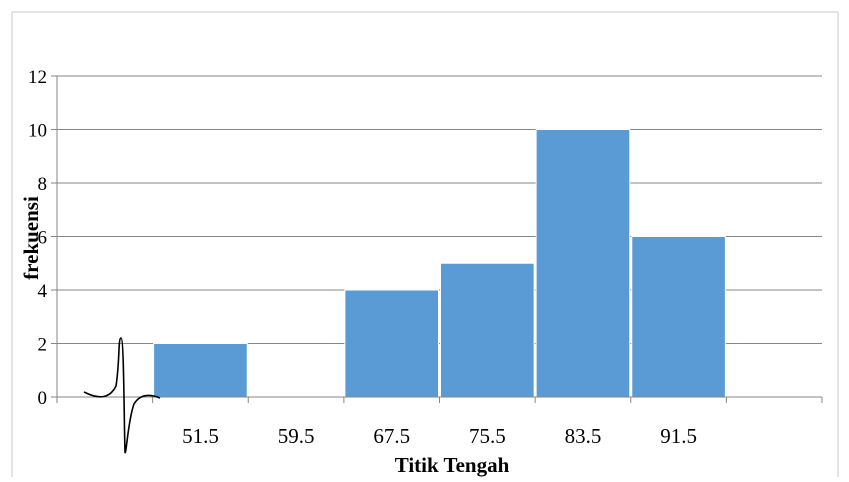 Image resolution: width=849 pixels, height=482 pixels. I want to click on y-axis-label: frekuensi, so click(31, 238).